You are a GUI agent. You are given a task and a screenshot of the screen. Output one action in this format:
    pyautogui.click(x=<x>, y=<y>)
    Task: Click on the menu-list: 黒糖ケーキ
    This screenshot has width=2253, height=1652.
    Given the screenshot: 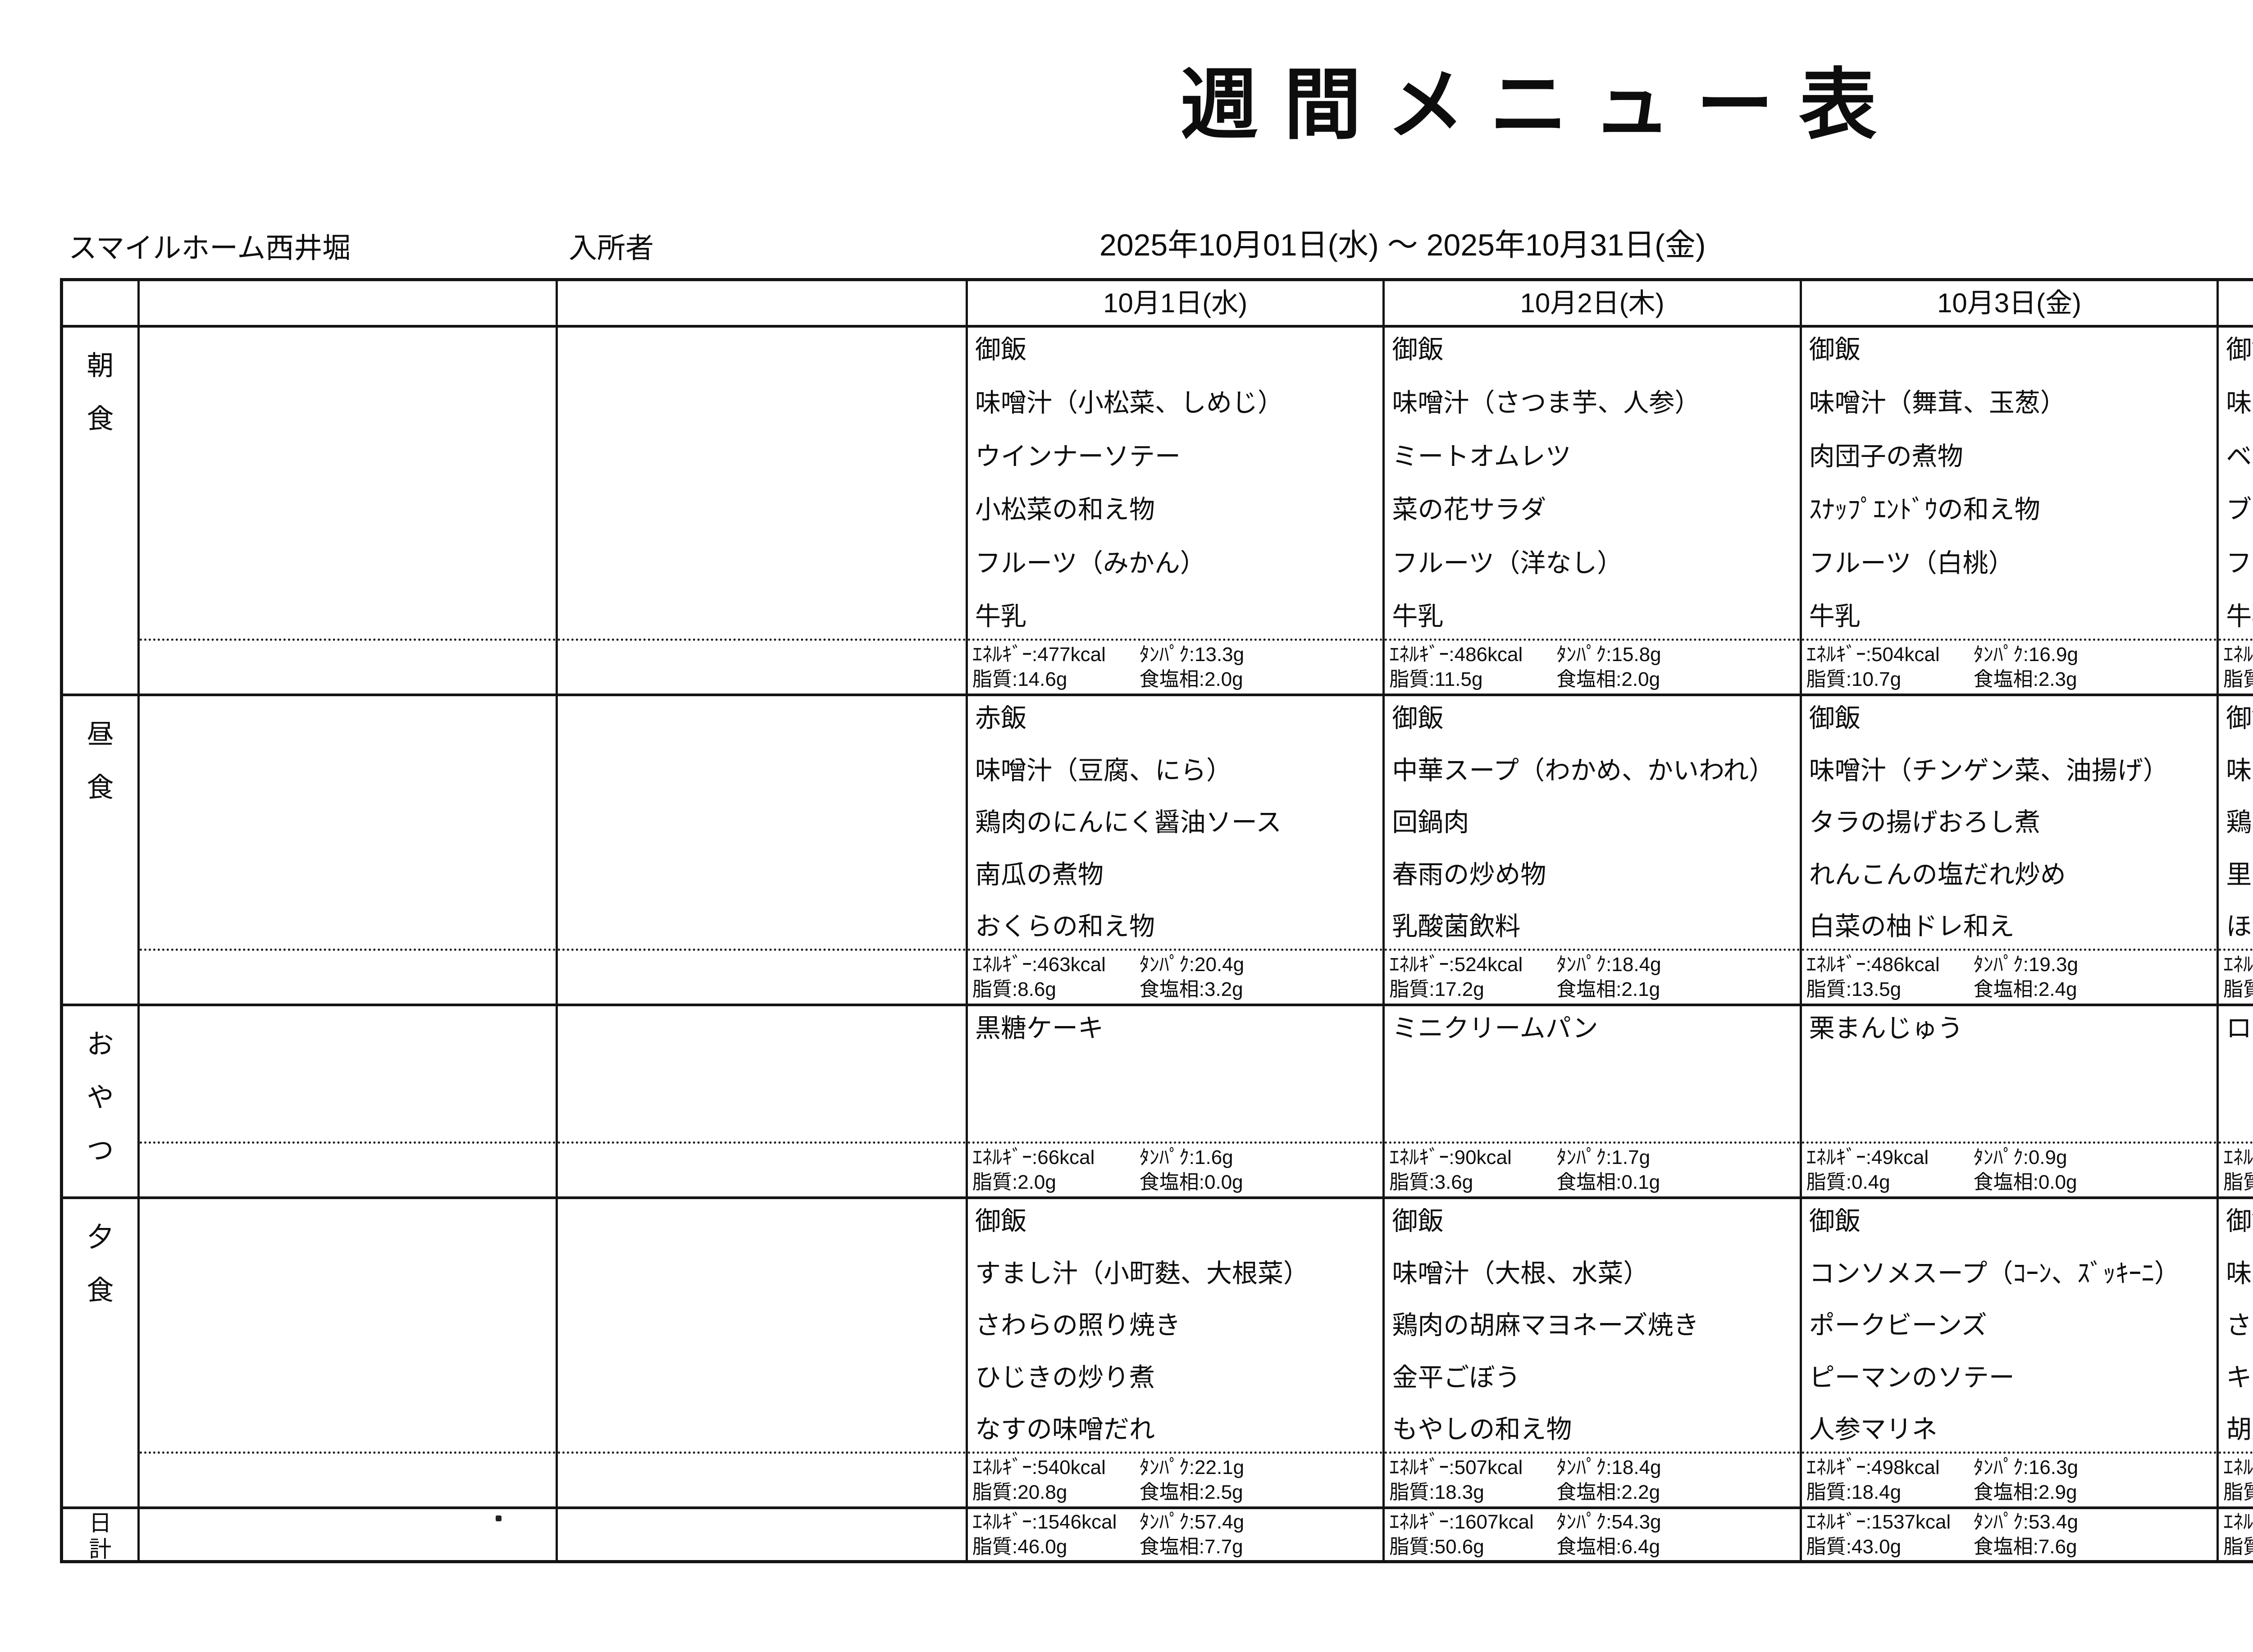 What is the action you would take?
    pyautogui.click(x=1175, y=1073)
    